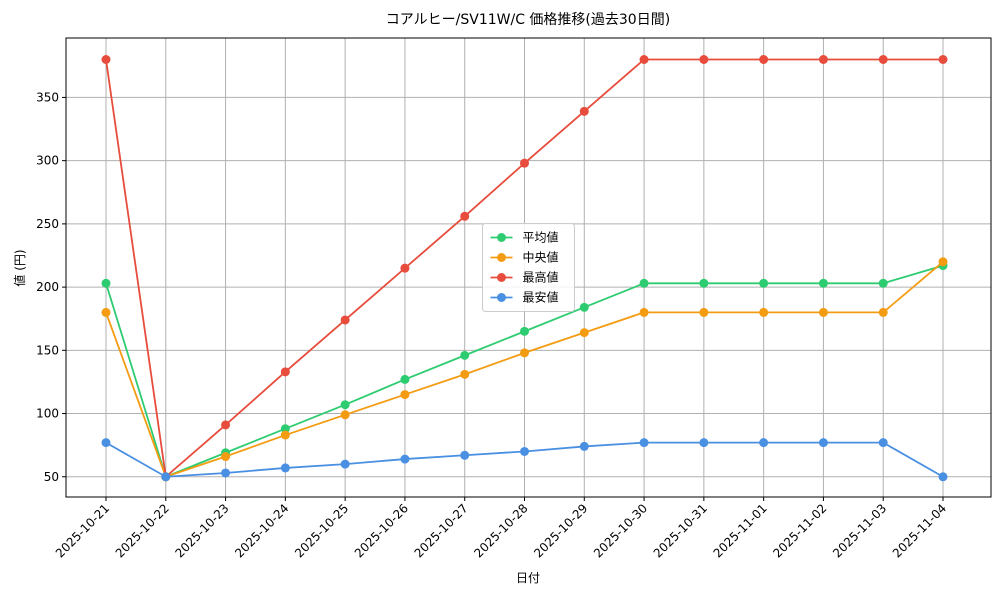 This screenshot has width=1000, height=604. What do you see at coordinates (541, 277) in the screenshot?
I see `legend-label: 最高値` at bounding box center [541, 277].